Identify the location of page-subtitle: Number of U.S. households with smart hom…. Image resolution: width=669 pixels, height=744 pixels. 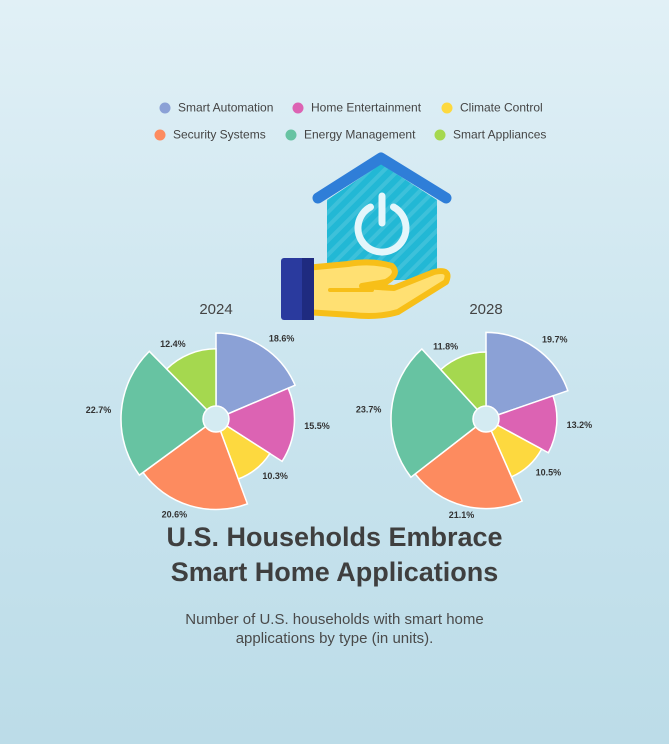
(334, 629).